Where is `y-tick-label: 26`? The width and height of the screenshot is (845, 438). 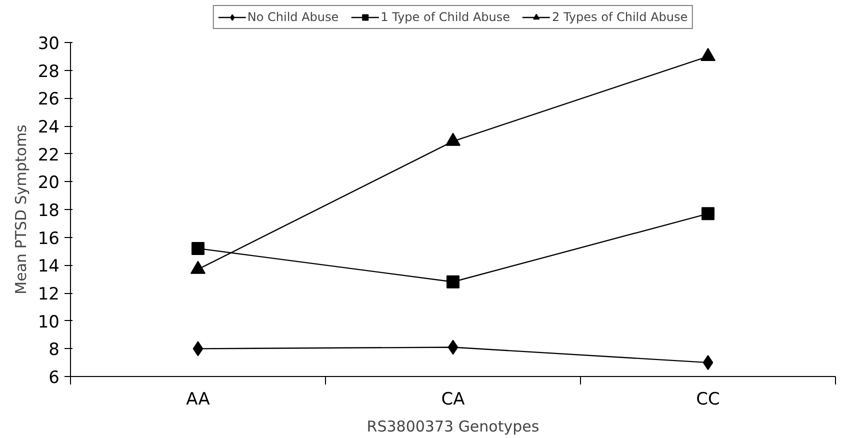 y-tick-label: 26 is located at coordinates (49, 100).